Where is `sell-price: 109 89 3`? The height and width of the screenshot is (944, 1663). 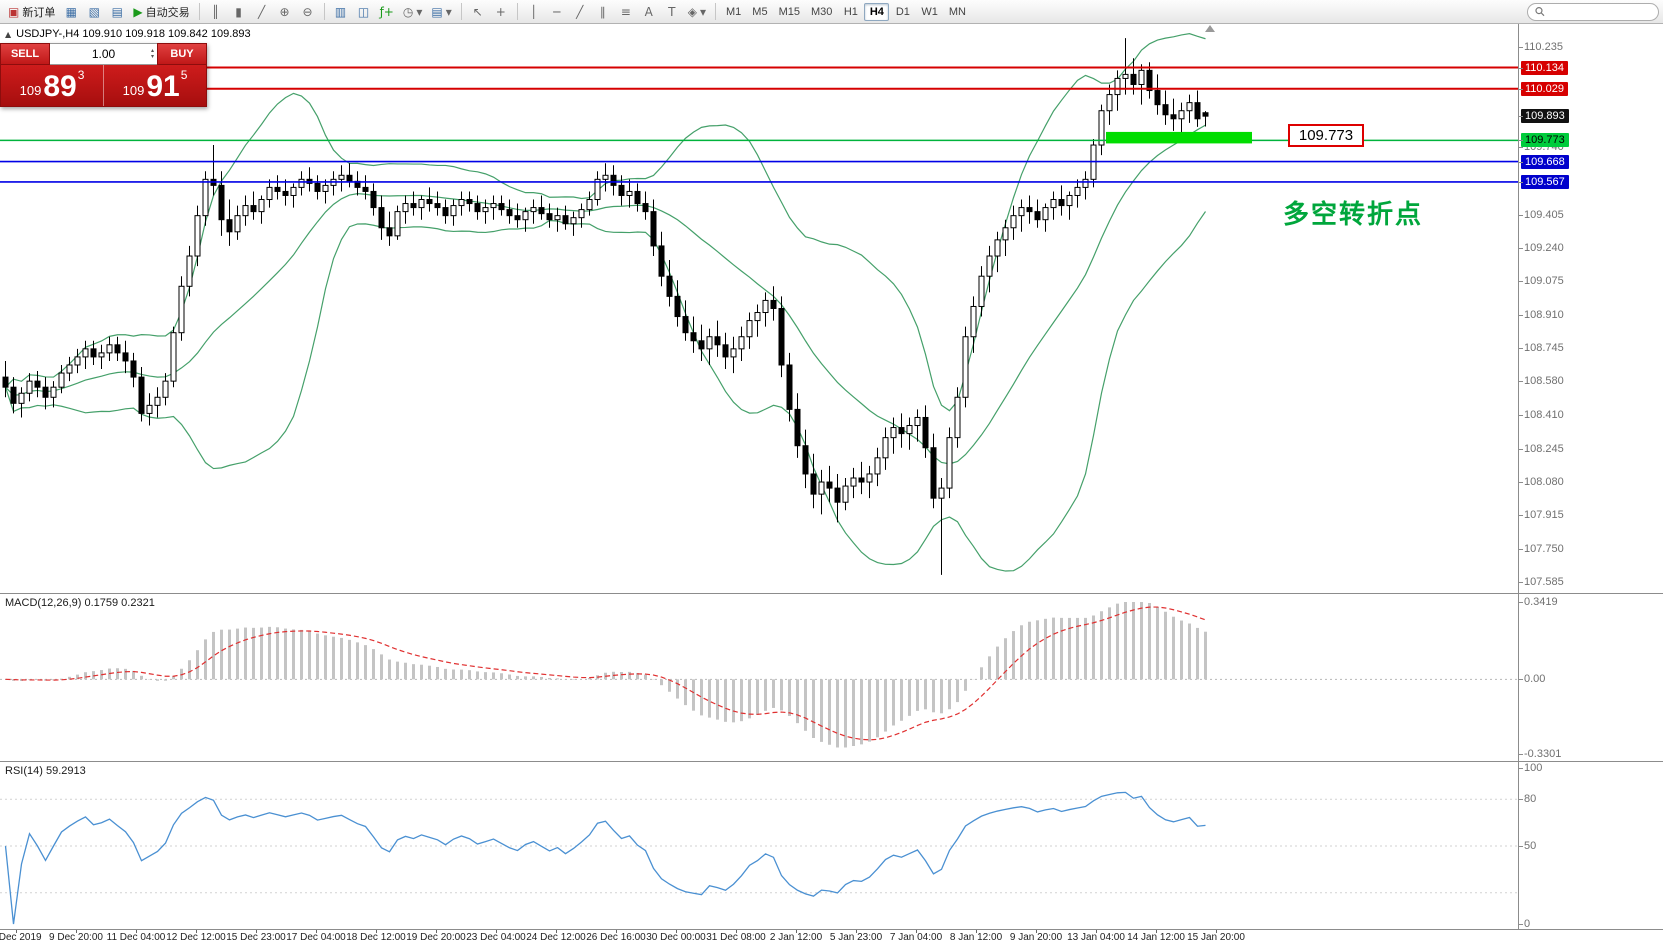 sell-price: 109 89 3 is located at coordinates (52, 85).